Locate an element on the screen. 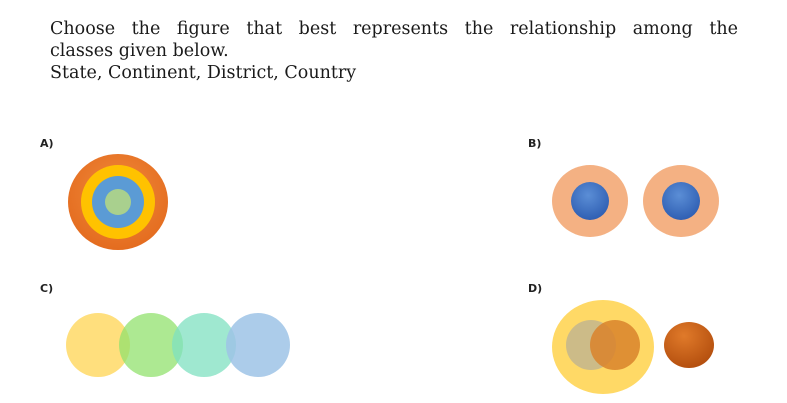  option-d-figure is located at coordinates (635, 347).